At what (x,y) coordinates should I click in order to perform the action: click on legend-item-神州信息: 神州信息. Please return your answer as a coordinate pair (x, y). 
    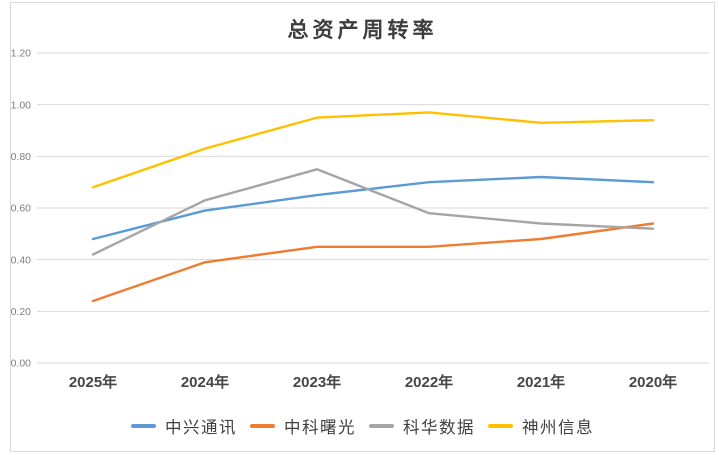
    Looking at the image, I should click on (541, 426).